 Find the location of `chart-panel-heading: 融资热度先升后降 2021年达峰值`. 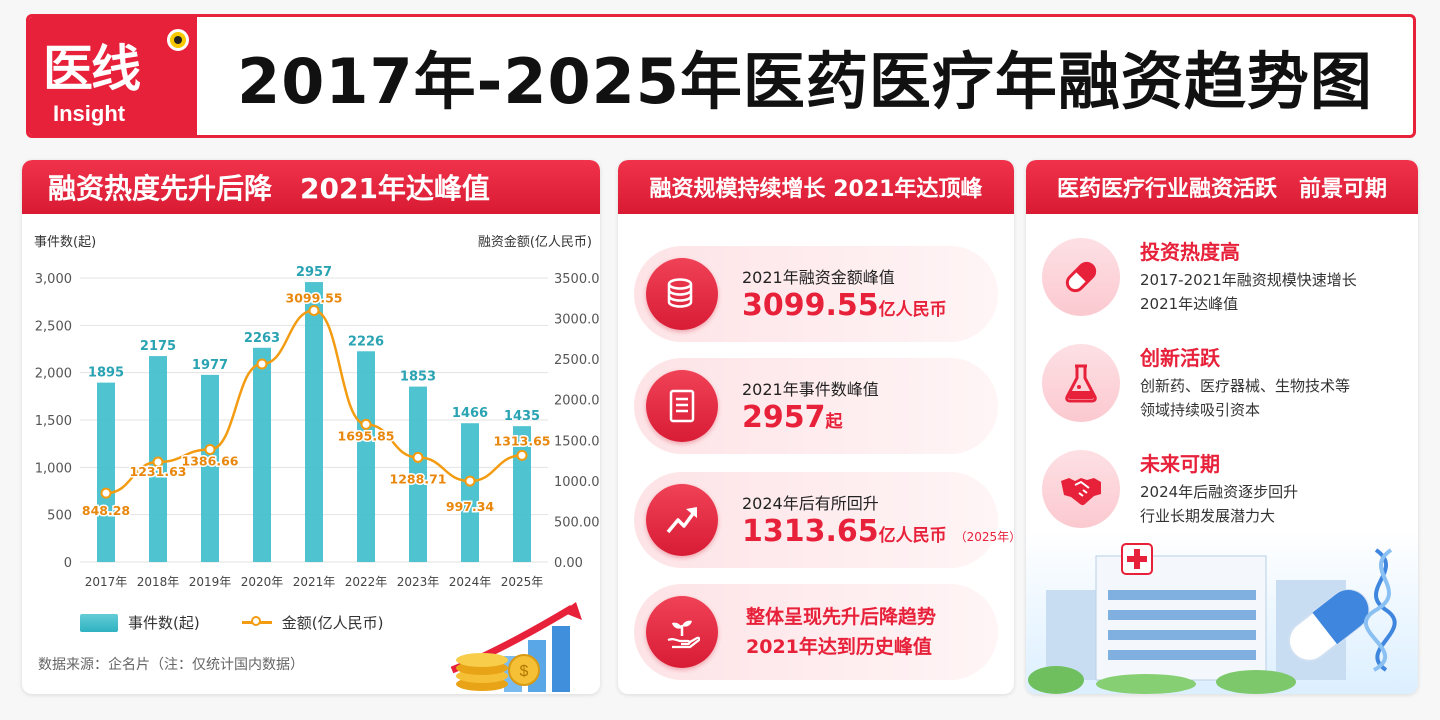

chart-panel-heading: 融资热度先升后降 2021年达峰值 is located at coordinates (311, 187).